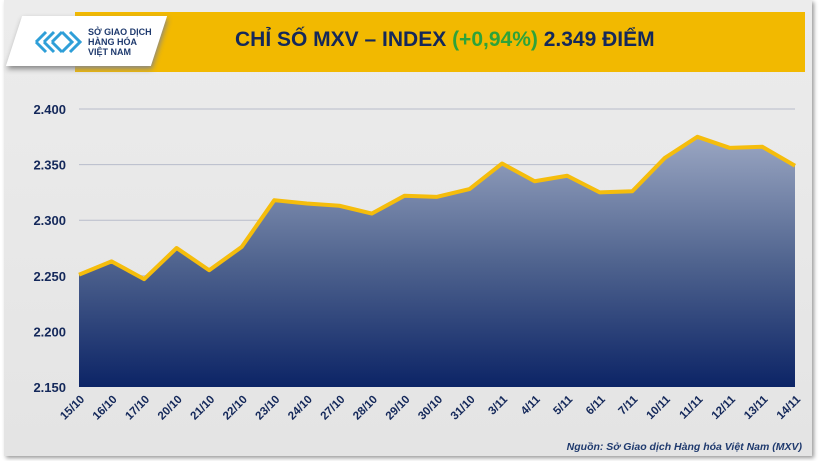  What do you see at coordinates (596, 405) in the screenshot?
I see `x-tick-label: 6/11` at bounding box center [596, 405].